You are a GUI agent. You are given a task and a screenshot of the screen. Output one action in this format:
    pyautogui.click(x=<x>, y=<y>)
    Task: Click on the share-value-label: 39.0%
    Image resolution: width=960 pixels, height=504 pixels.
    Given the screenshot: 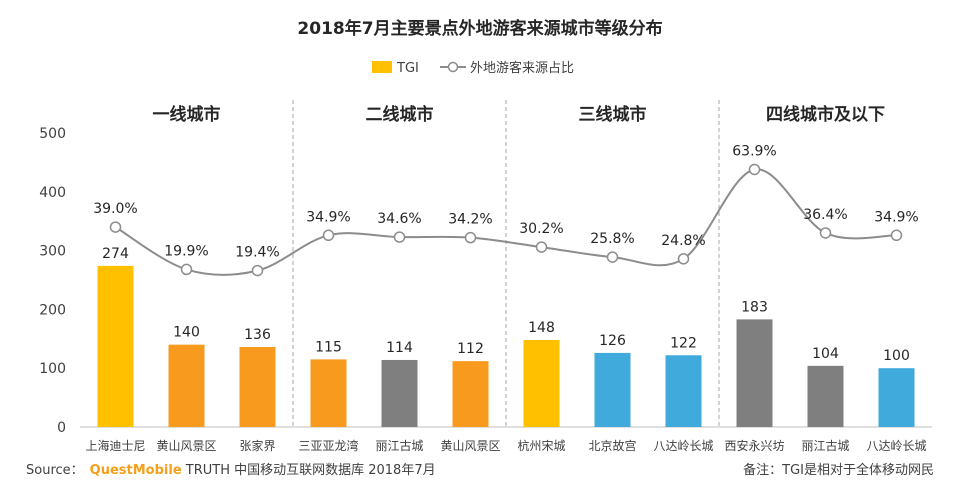 What is the action you would take?
    pyautogui.click(x=115, y=209)
    